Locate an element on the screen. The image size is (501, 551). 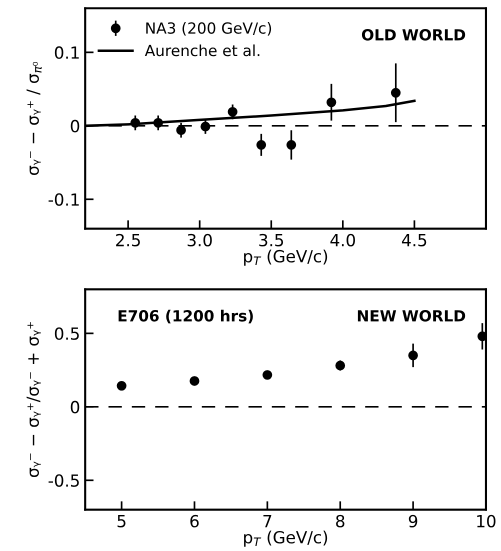
y-tick-label: -0.5 is located at coordinates (63, 480).